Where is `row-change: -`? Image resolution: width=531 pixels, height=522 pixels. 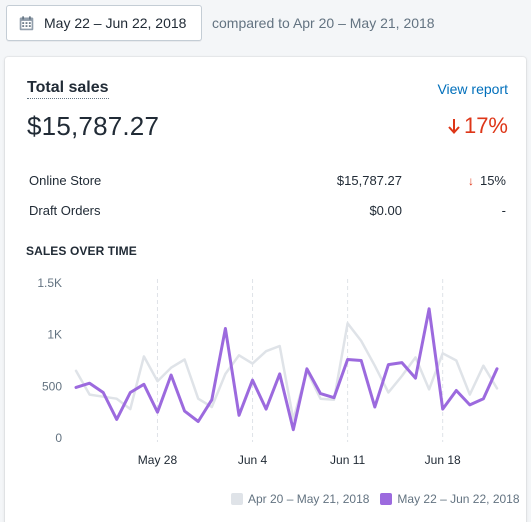 row-change: - is located at coordinates (504, 210).